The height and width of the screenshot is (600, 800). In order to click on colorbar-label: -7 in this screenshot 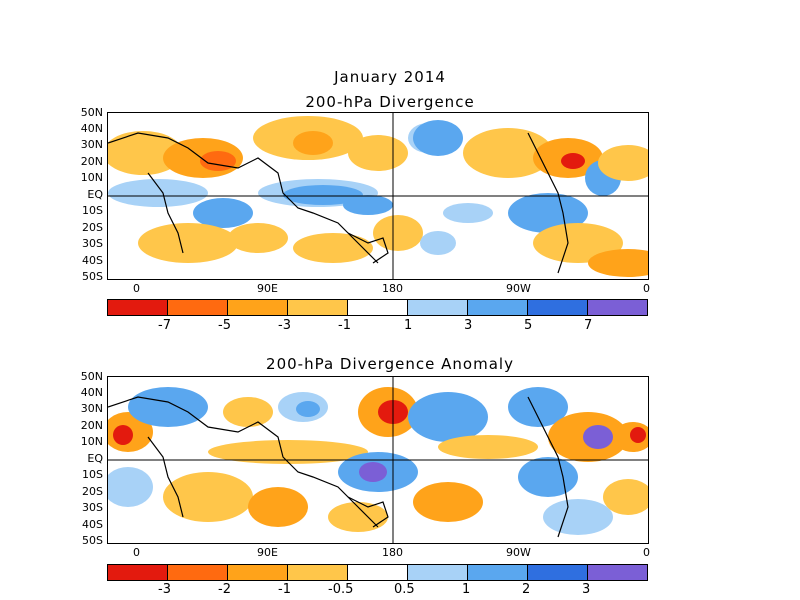, I will do `click(164, 325)`.